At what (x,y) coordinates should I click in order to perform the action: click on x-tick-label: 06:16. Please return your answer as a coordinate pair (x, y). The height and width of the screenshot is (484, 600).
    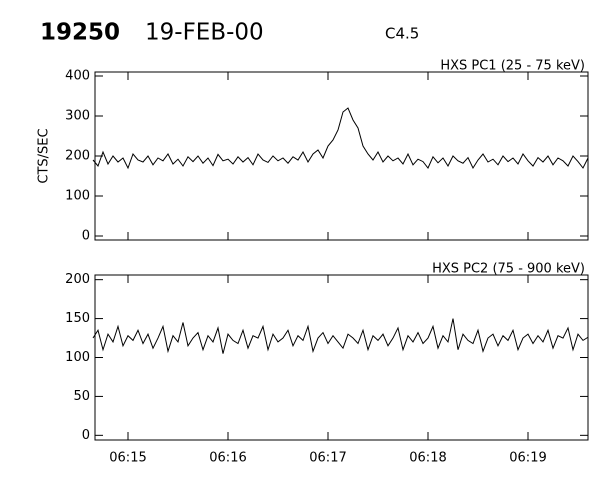
    Looking at the image, I should click on (227, 458).